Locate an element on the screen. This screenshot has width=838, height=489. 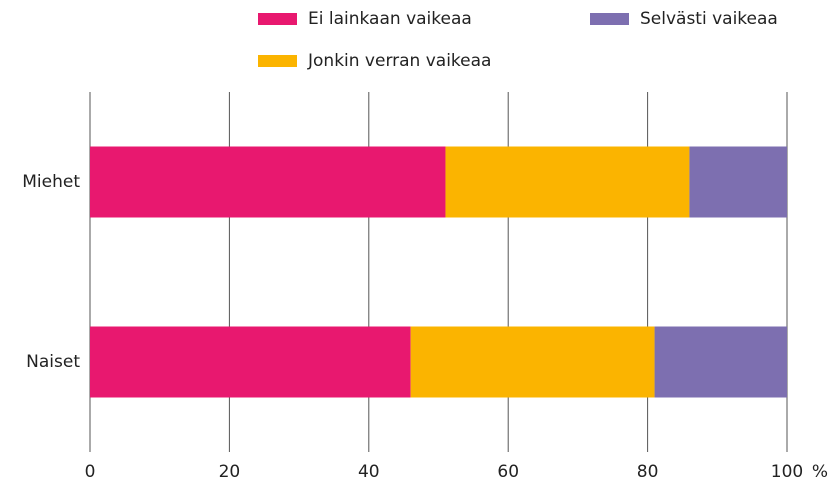
x-tick-label: 0 is located at coordinates (90, 472).